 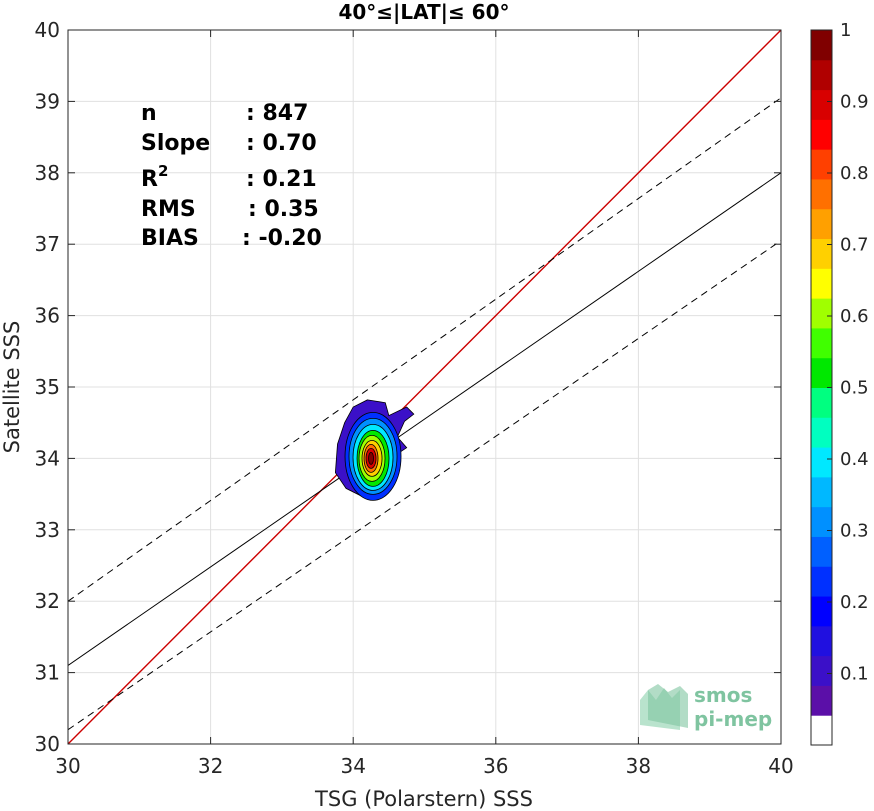 What do you see at coordinates (281, 143) in the screenshot?
I see `stat-value: : 0.70` at bounding box center [281, 143].